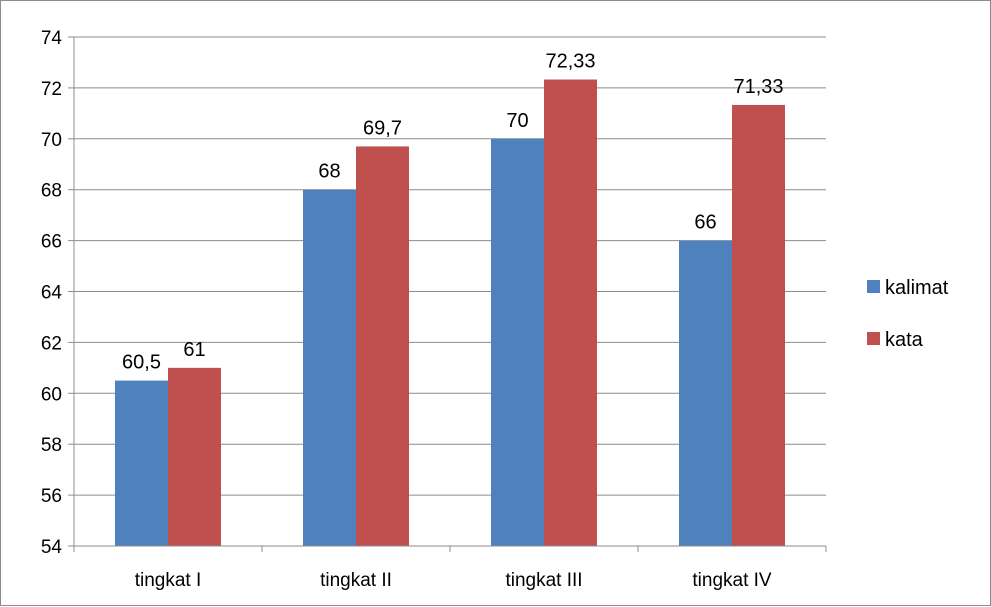  I want to click on y-tick-label: 72, so click(51, 89).